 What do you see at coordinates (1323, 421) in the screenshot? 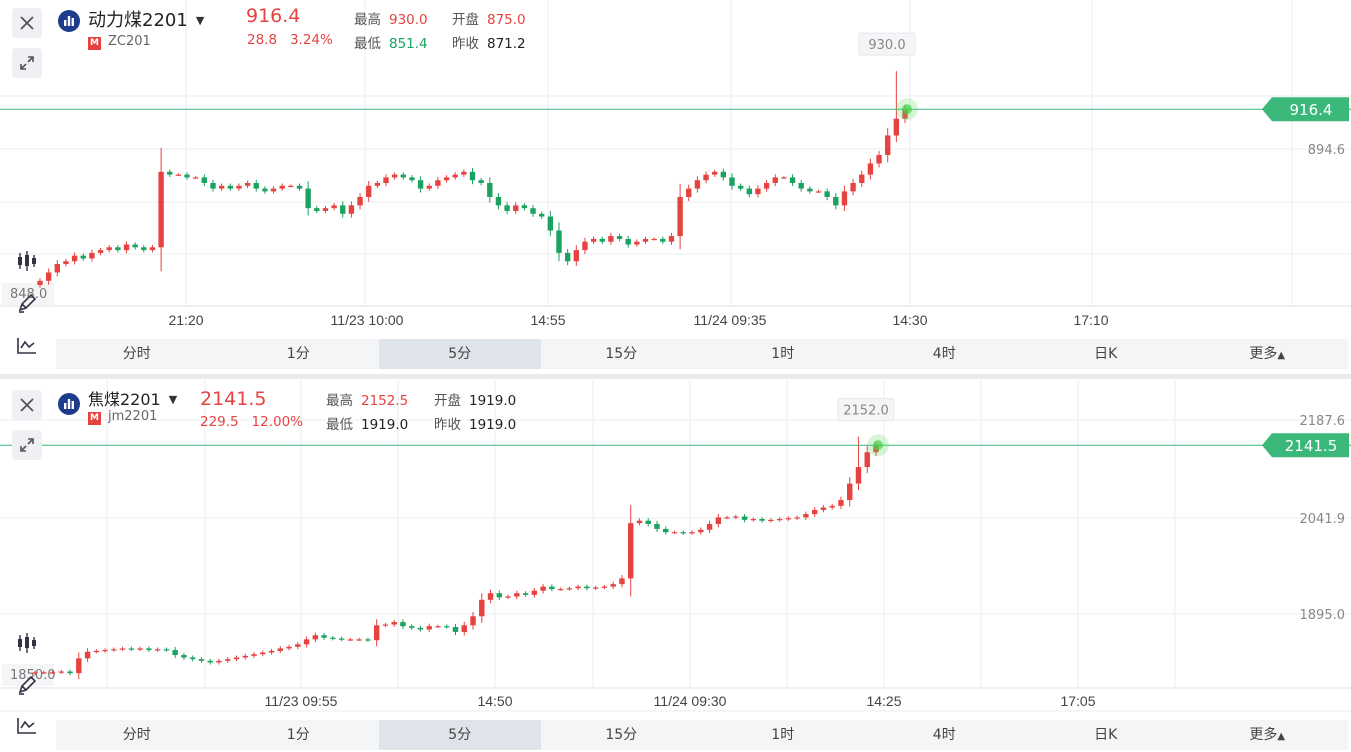
I see `y-tick-label: 2187.6` at bounding box center [1323, 421].